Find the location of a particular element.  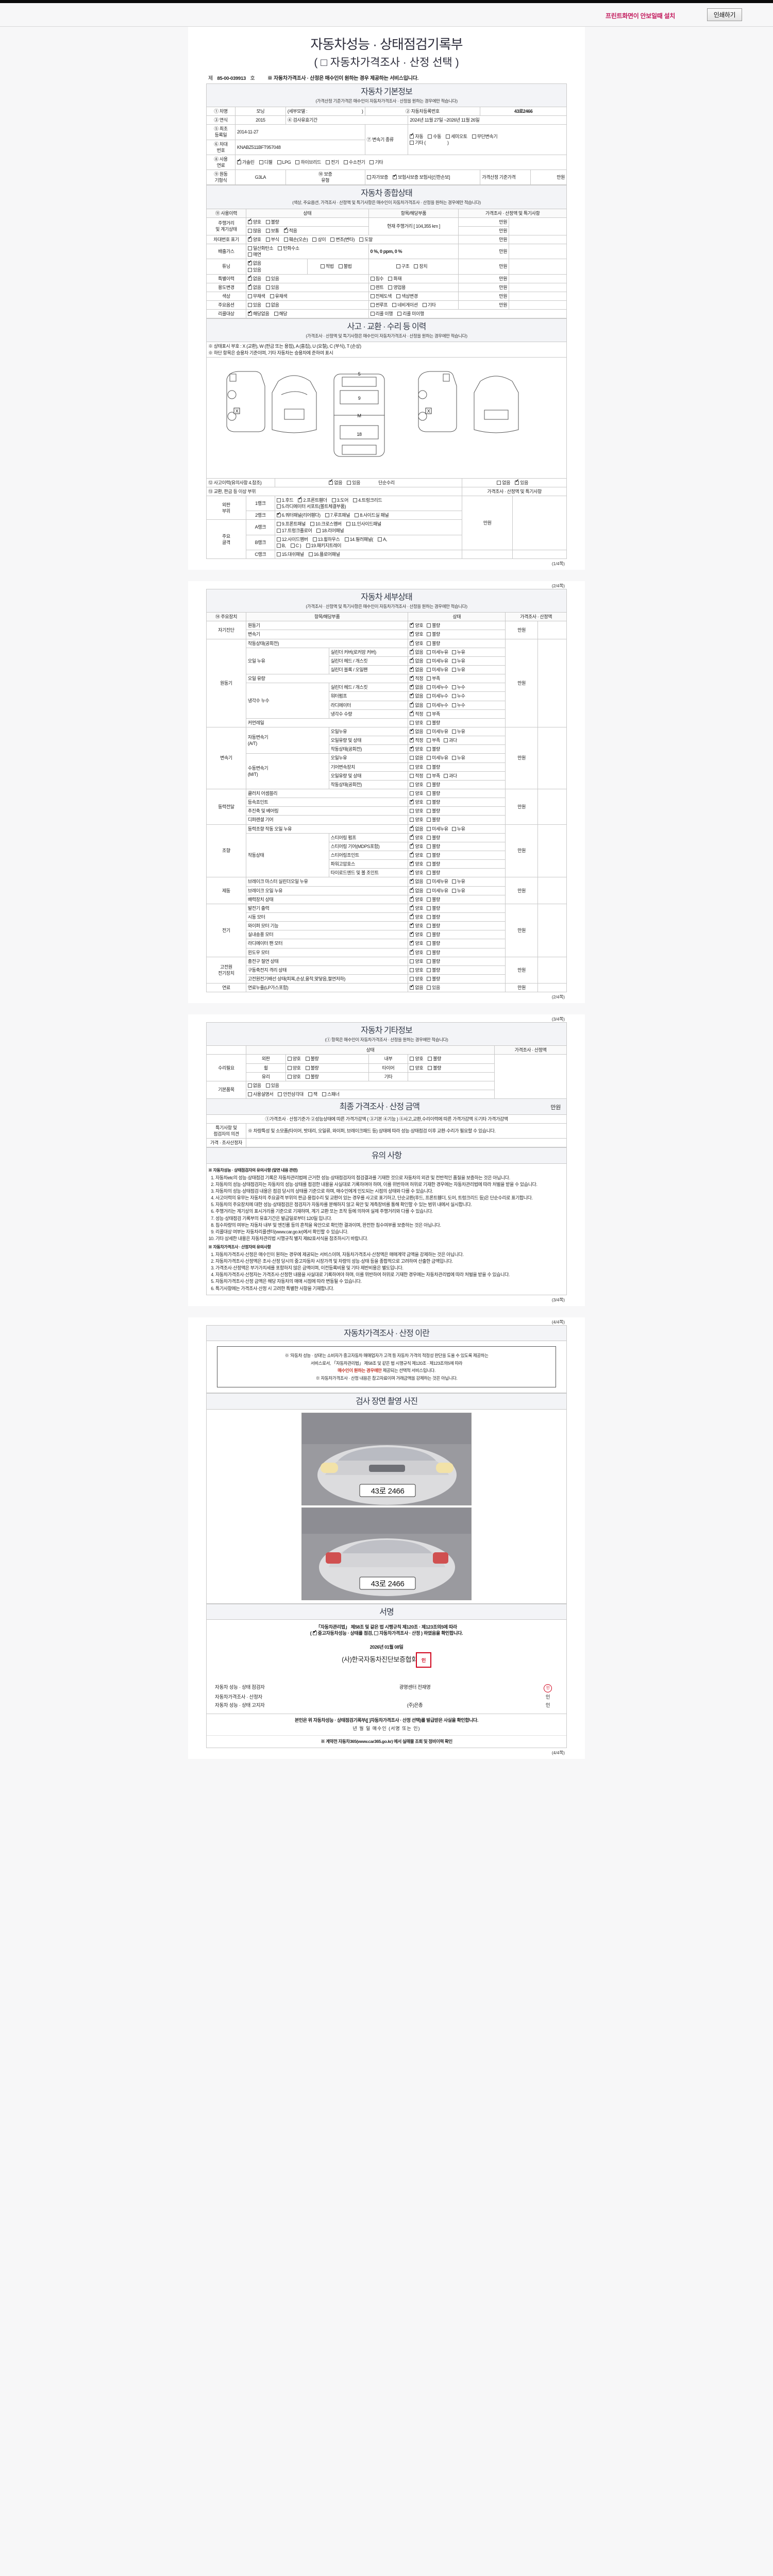

sh-fire: 화재 is located at coordinates (395, 279).